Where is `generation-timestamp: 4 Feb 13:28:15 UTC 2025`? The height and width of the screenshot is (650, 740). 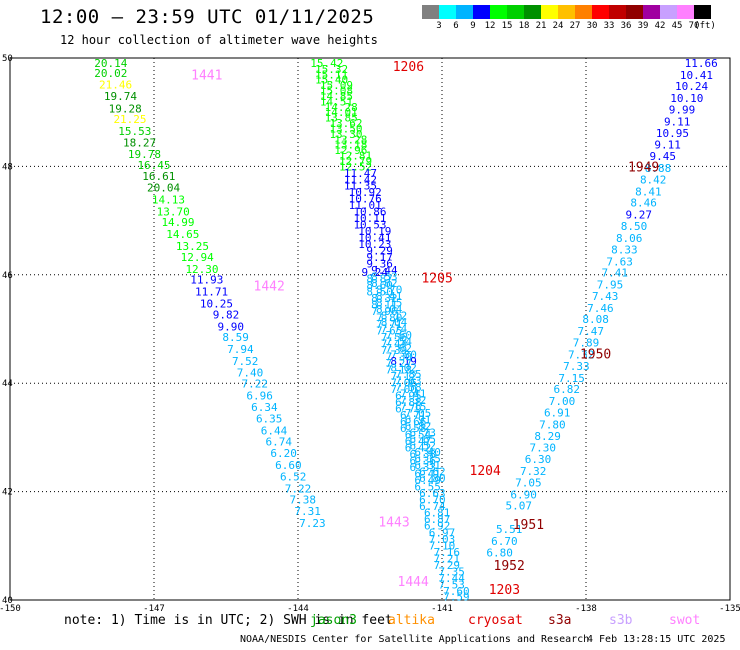
generation-timestamp: 4 Feb 13:28:15 UTC 2025 is located at coordinates (656, 639).